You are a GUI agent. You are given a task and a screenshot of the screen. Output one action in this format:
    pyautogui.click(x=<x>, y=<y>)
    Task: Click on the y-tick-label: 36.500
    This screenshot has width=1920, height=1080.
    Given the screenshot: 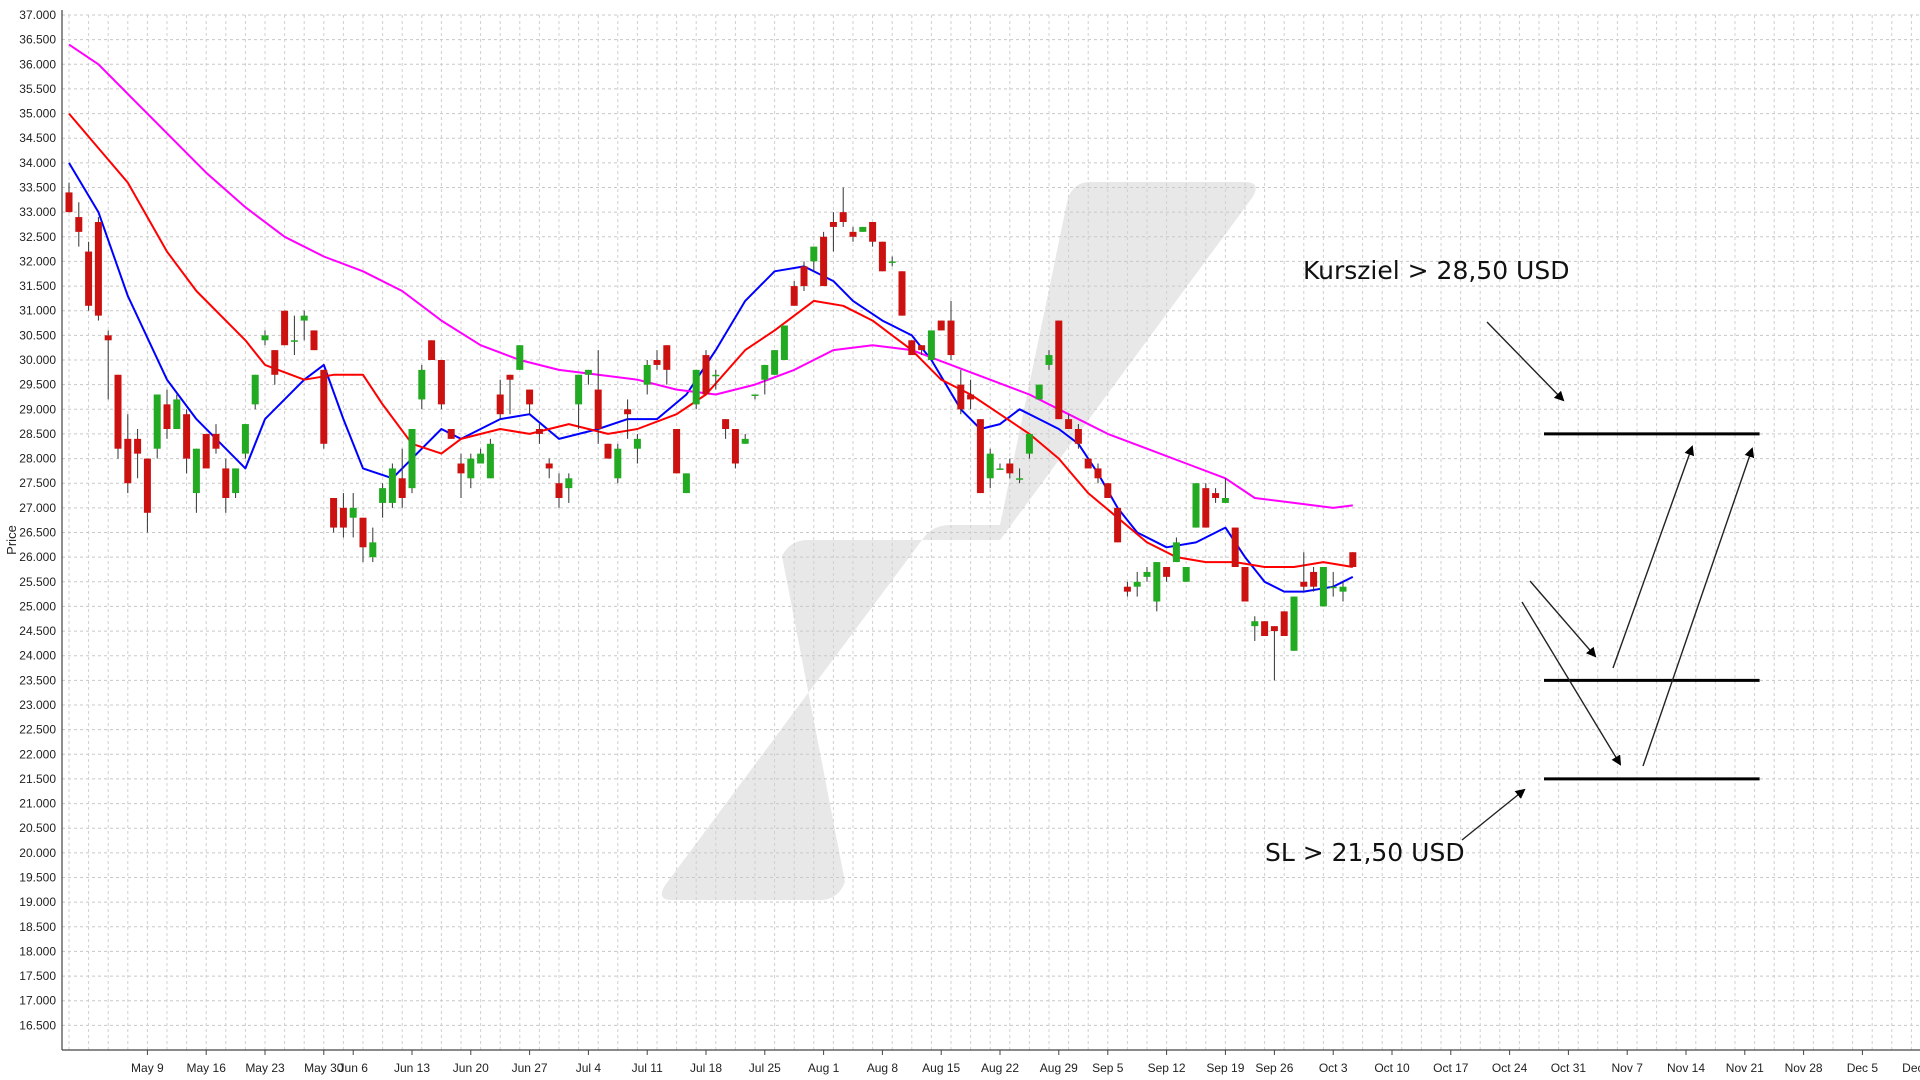 What is the action you would take?
    pyautogui.click(x=37, y=40)
    